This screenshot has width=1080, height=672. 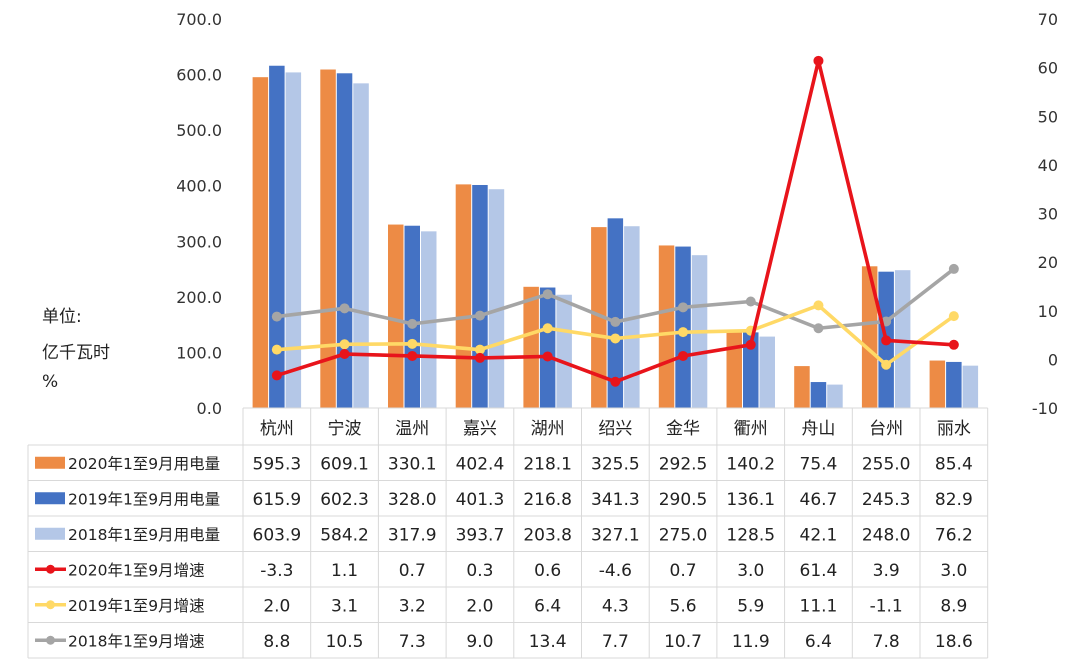 What do you see at coordinates (954, 642) in the screenshot?
I see `table-cell-value: 18.6` at bounding box center [954, 642].